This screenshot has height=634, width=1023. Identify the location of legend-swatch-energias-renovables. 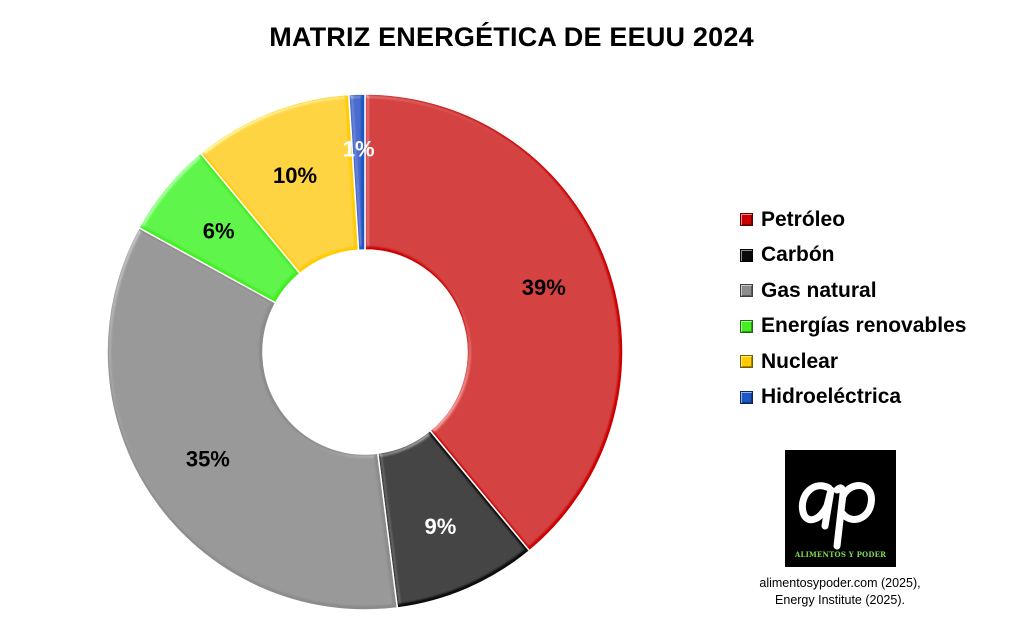
(746, 326).